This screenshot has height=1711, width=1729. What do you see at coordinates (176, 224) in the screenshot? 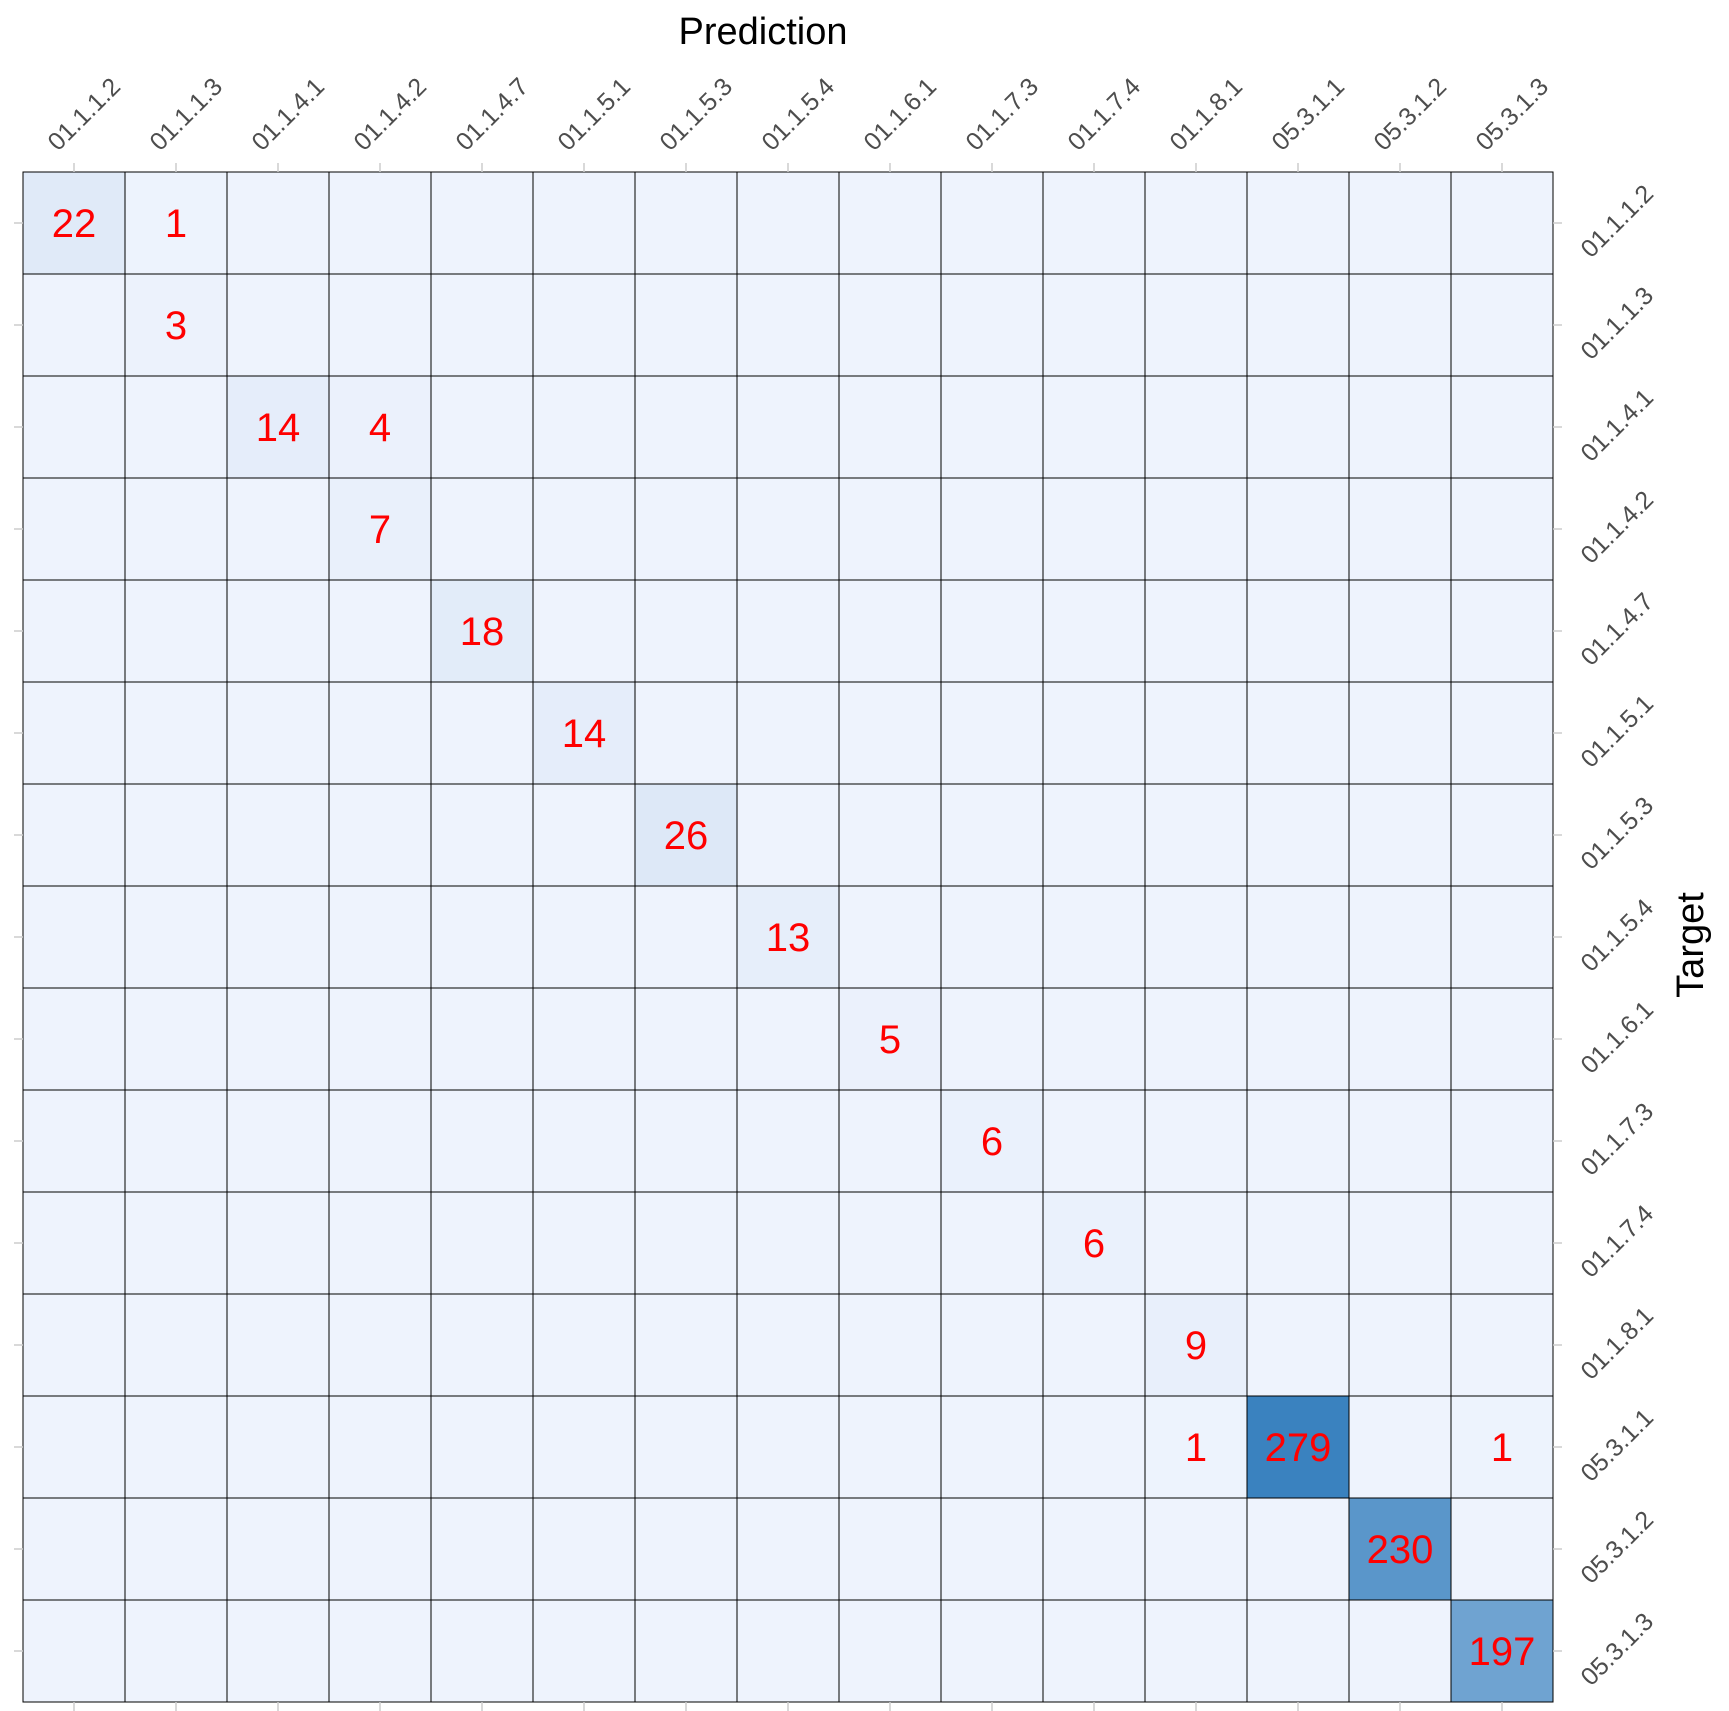
I see `cell-count-label: 1` at bounding box center [176, 224].